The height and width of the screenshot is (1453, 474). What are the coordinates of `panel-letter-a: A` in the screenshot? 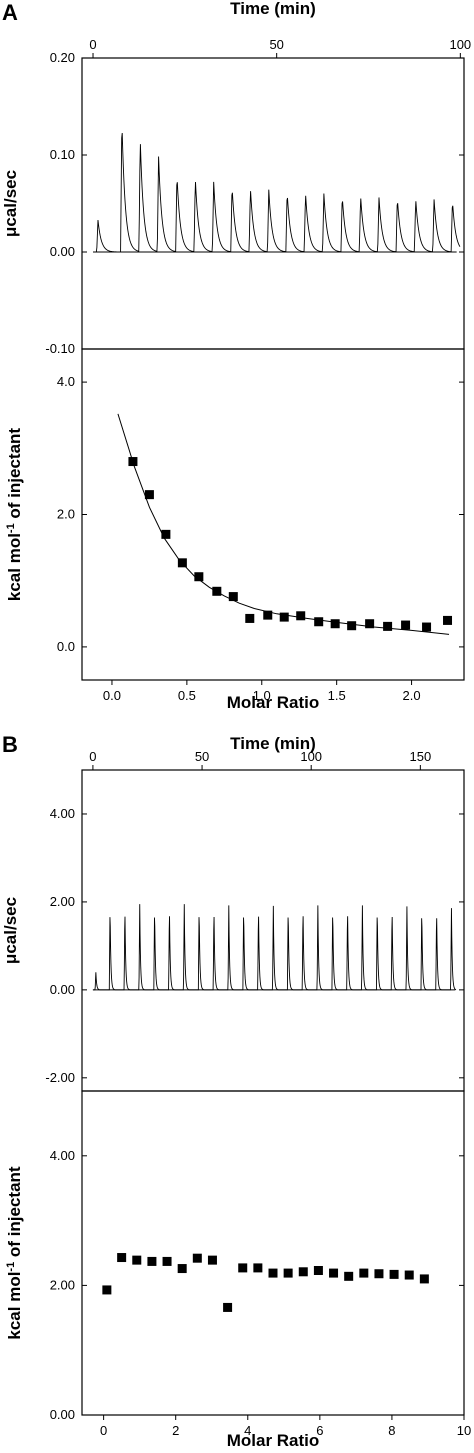 It's located at (10, 12).